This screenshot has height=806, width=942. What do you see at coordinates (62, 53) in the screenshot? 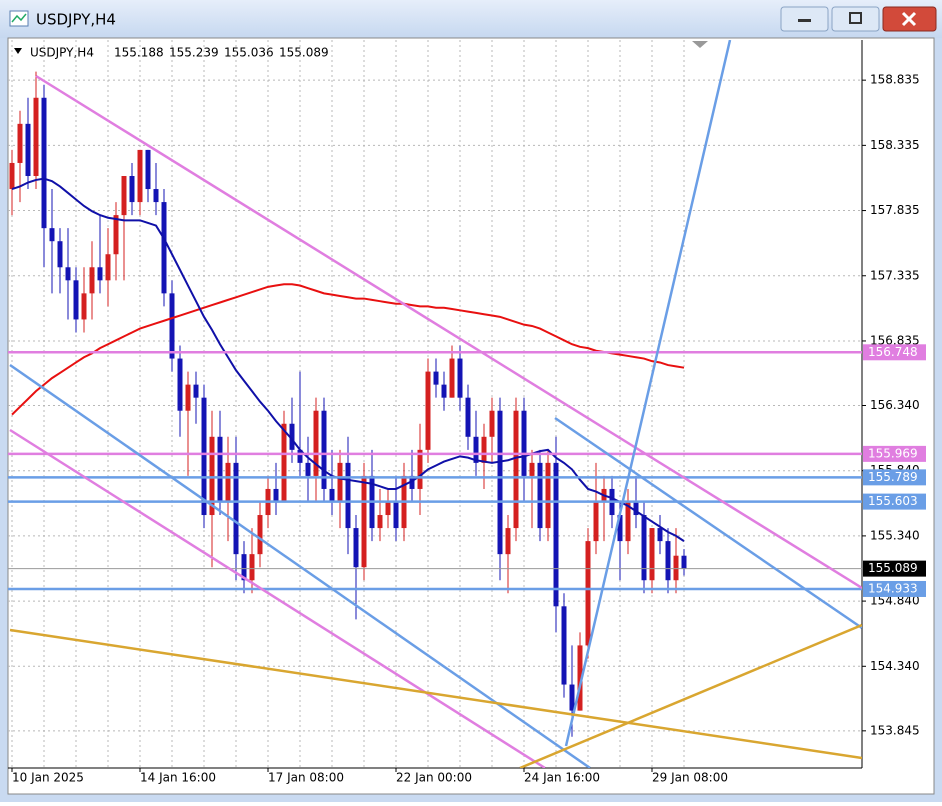
I see `chart-symbol: USDJPY,H4` at bounding box center [62, 53].